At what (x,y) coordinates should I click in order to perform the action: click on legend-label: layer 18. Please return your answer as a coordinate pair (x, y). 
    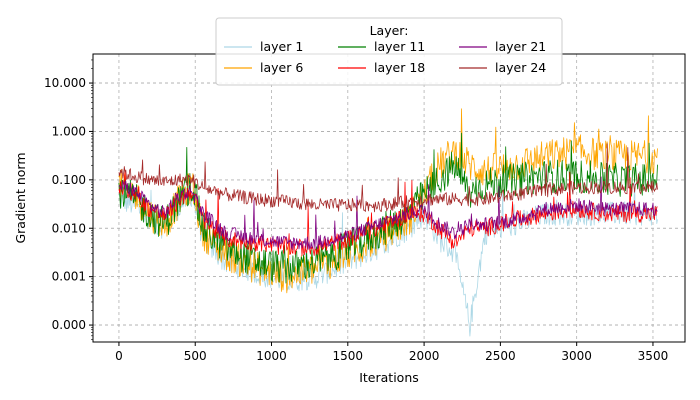
    Looking at the image, I should click on (399, 67).